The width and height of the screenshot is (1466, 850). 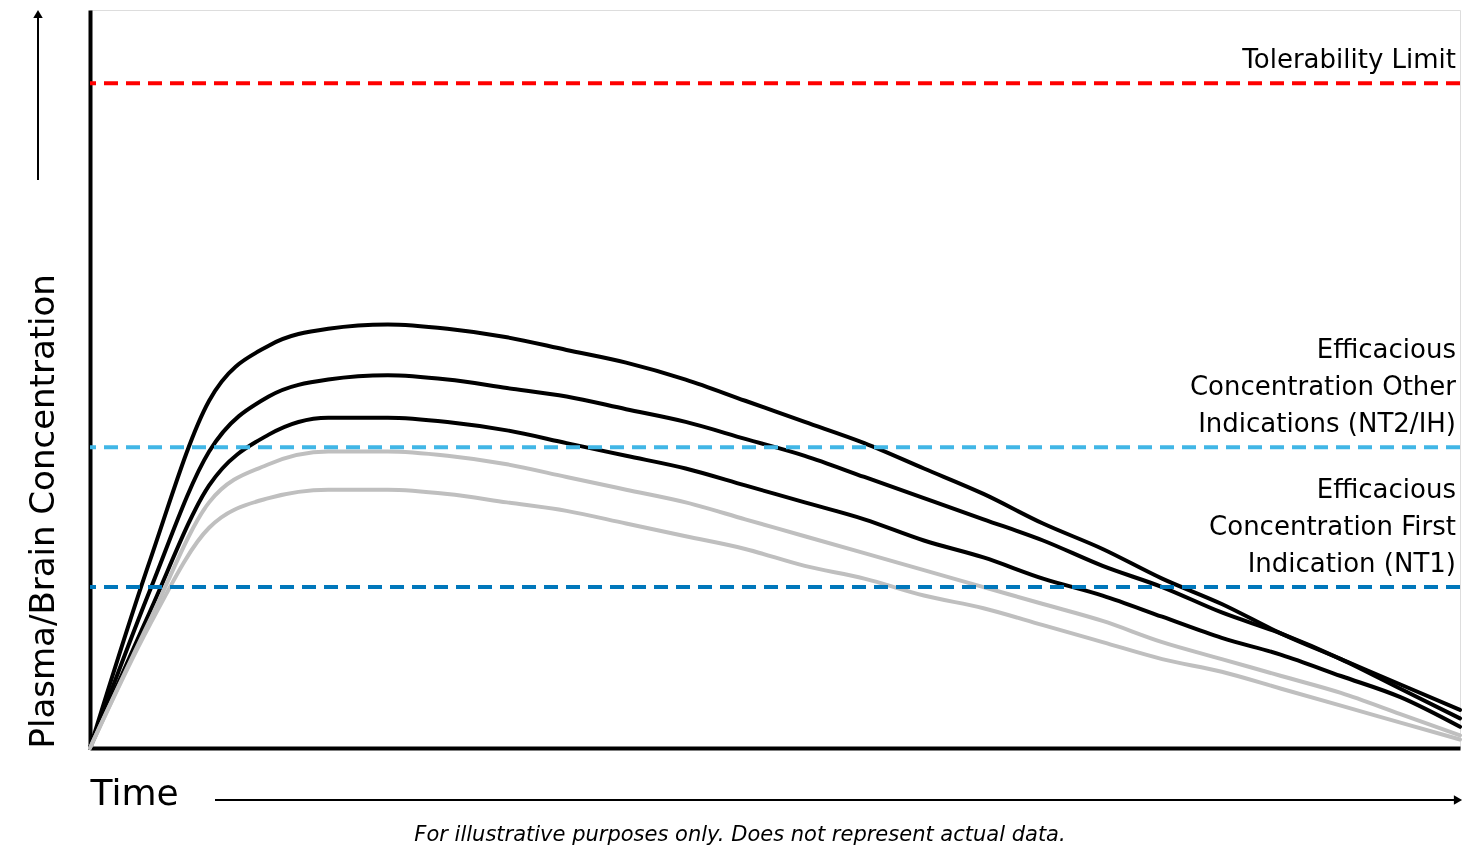 What do you see at coordinates (1332, 526) in the screenshot?
I see `ref-line-label: Efficacious Concentration First Indication (NT1)` at bounding box center [1332, 526].